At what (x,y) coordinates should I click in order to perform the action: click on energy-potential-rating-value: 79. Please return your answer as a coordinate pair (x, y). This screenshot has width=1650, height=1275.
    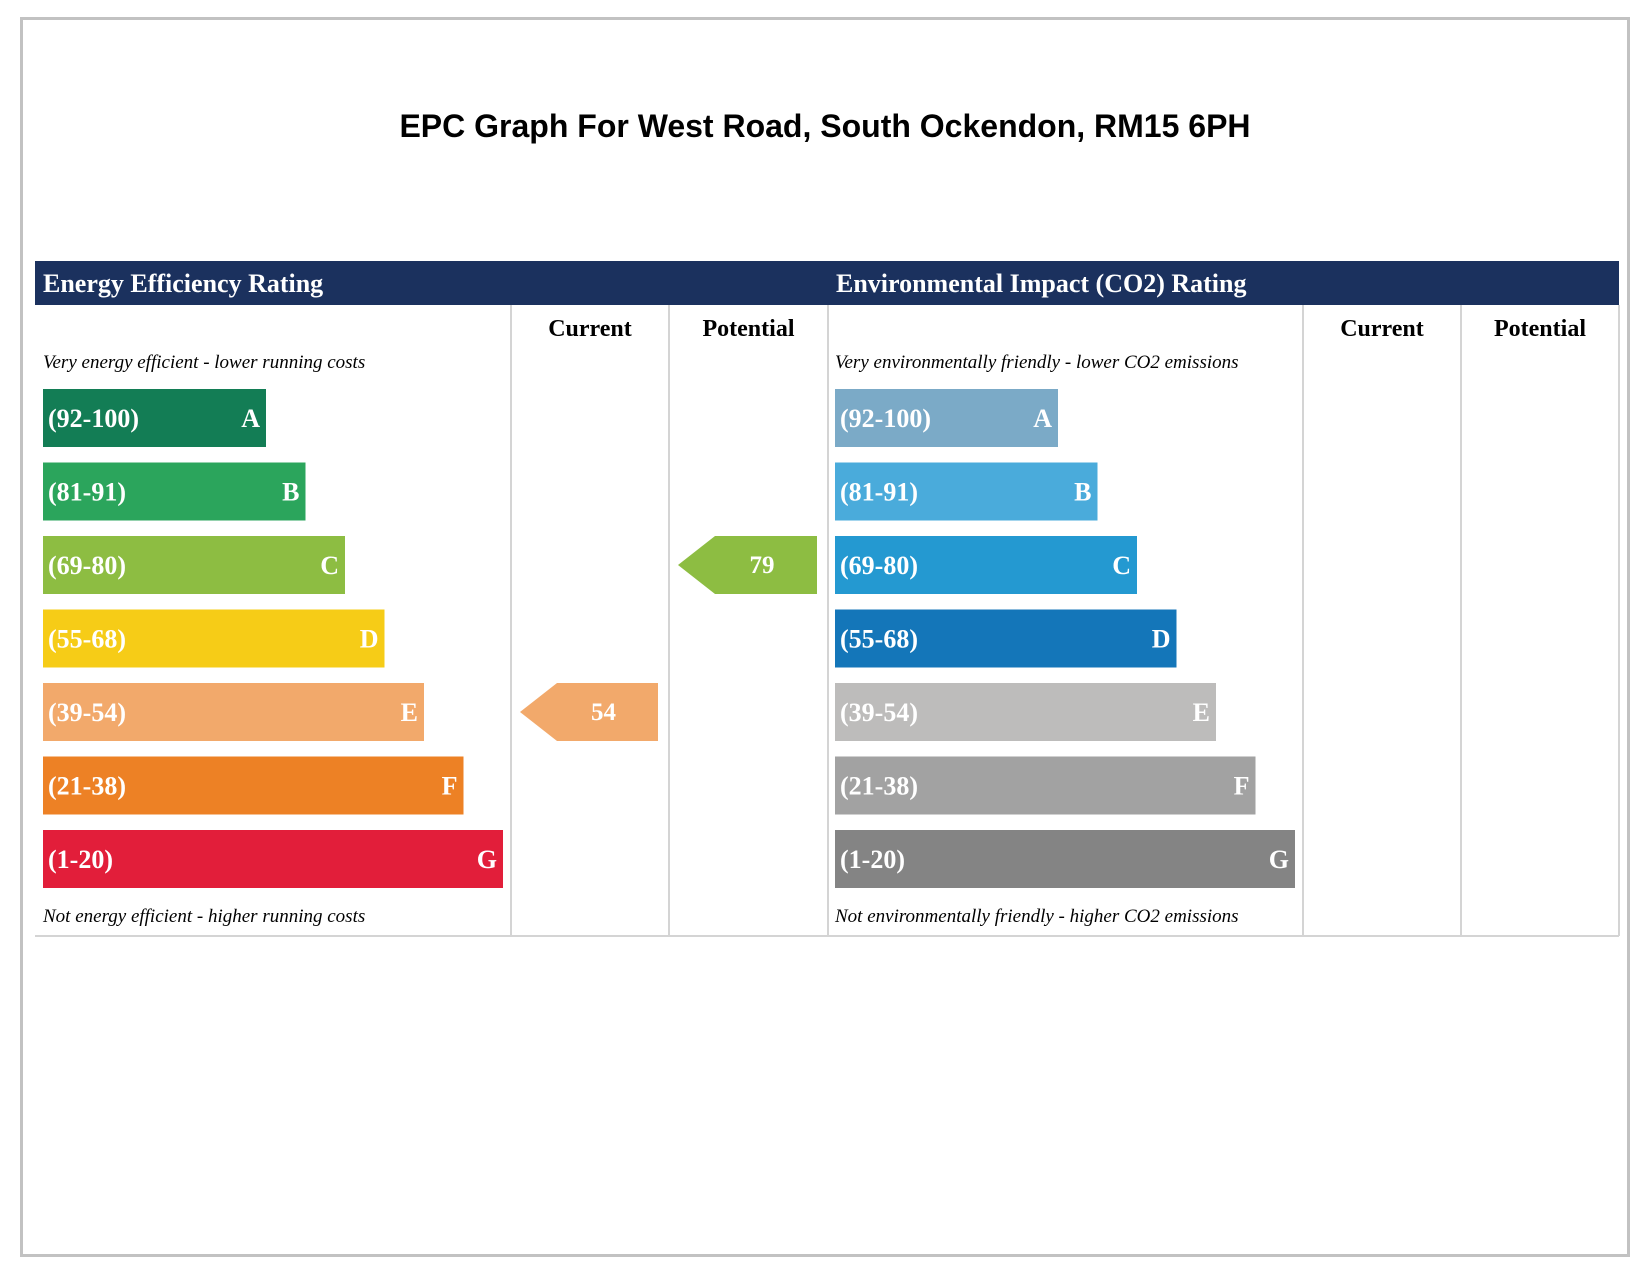
    Looking at the image, I should click on (762, 565).